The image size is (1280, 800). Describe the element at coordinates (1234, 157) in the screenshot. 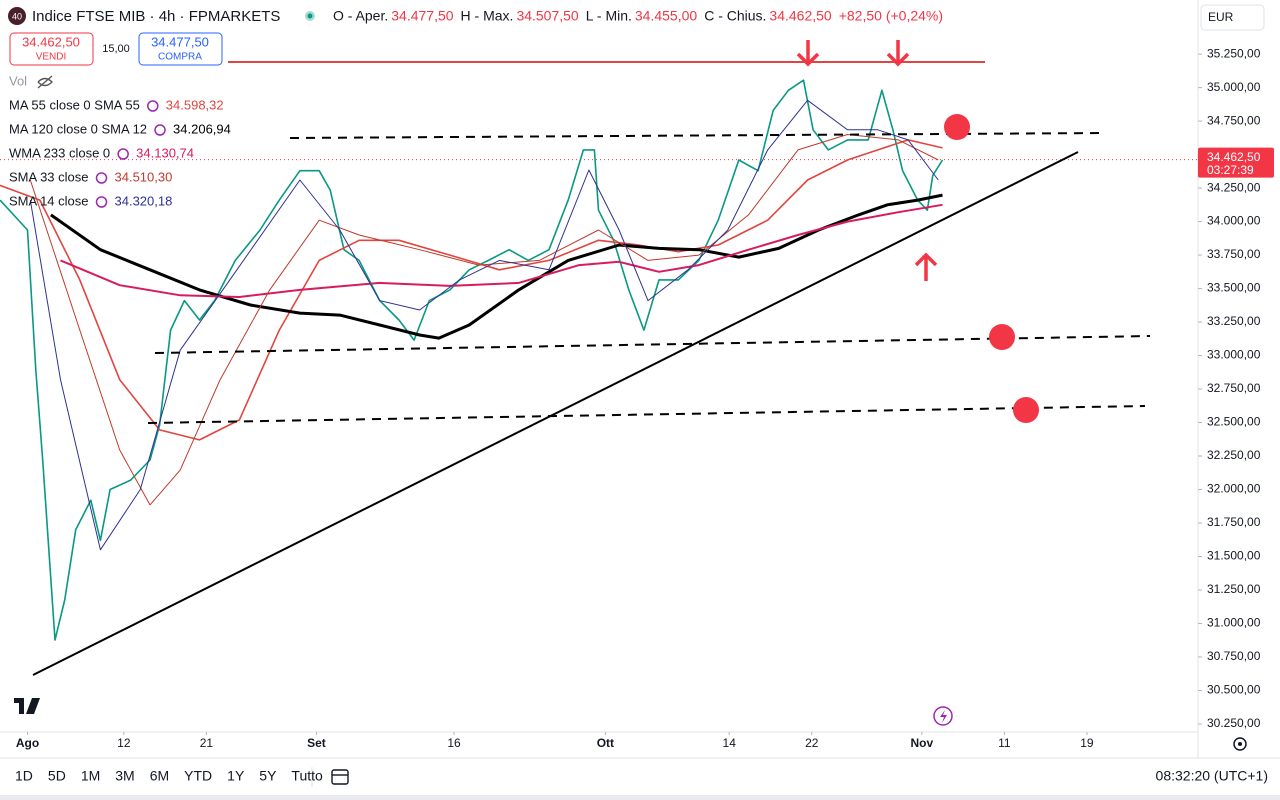

I see `price-label: 34.462,50` at that location.